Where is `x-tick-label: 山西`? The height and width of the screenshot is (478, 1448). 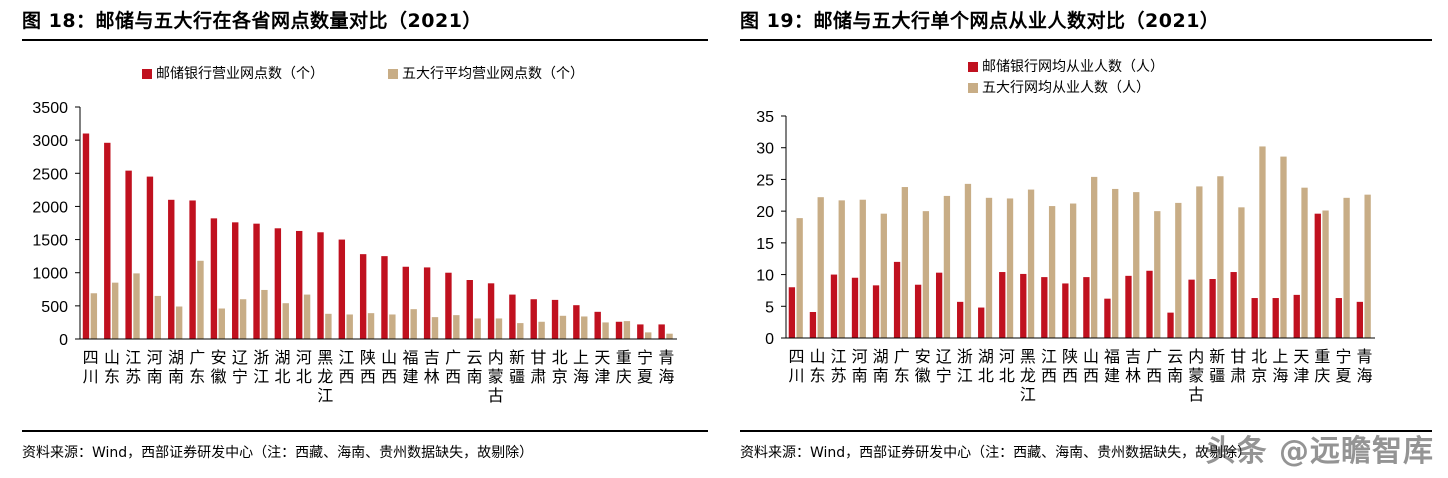
x-tick-label: 山西 is located at coordinates (389, 367).